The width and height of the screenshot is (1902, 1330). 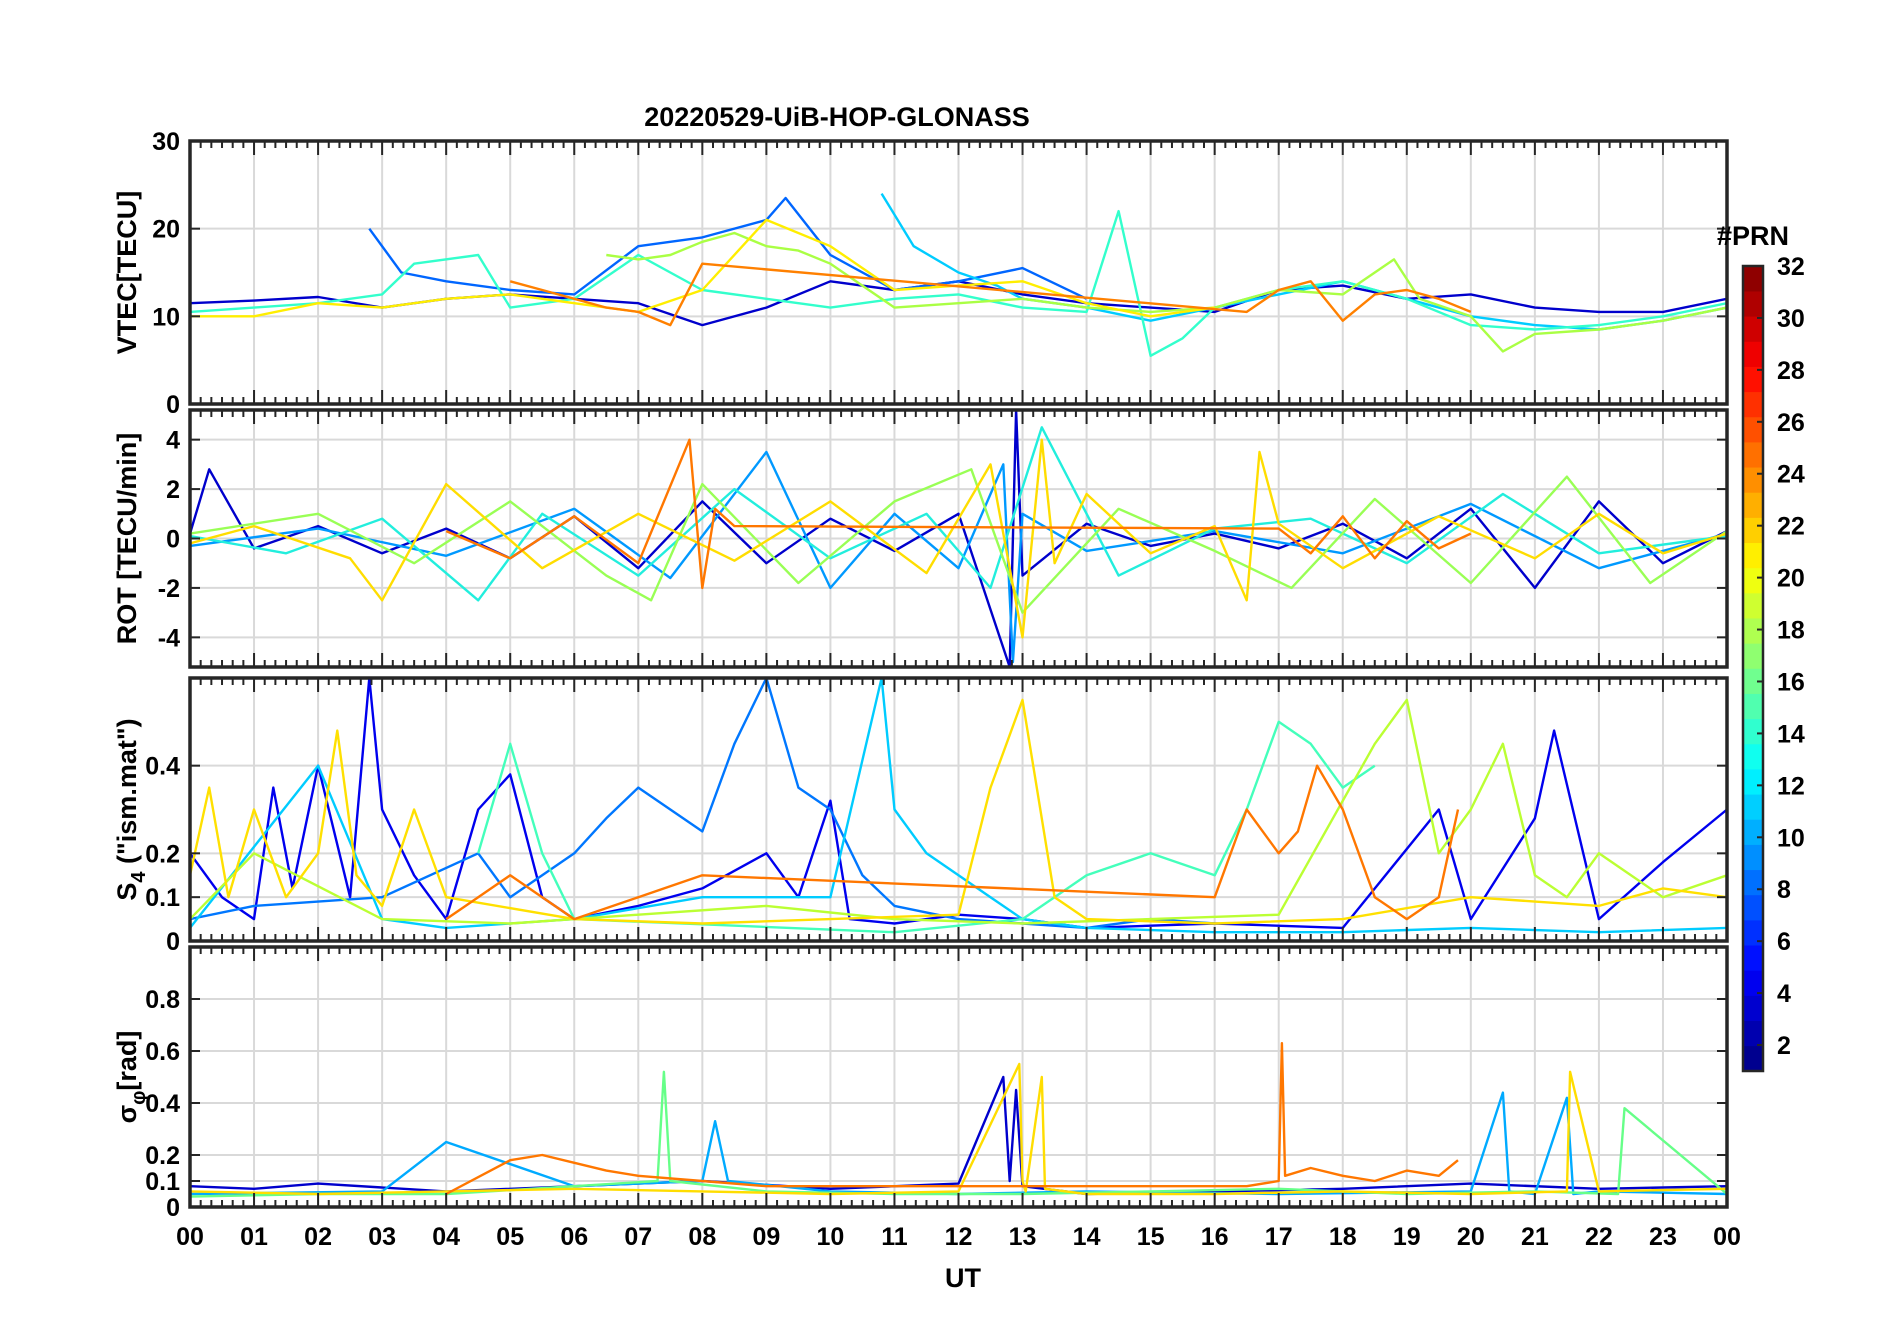 What do you see at coordinates (1791, 423) in the screenshot?
I see `colorbar-tick-label: 26` at bounding box center [1791, 423].